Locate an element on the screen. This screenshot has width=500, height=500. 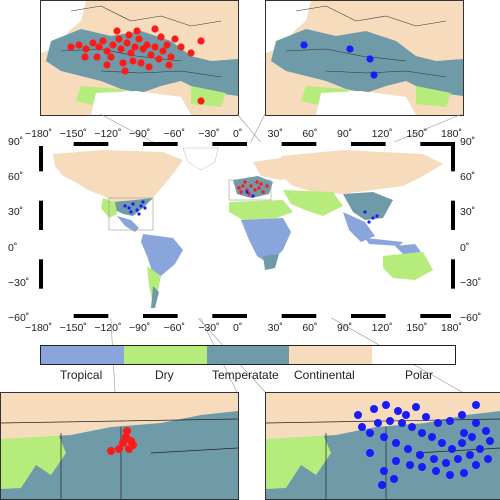
latitude-tick-label: −60˚ is located at coordinates (471, 318).